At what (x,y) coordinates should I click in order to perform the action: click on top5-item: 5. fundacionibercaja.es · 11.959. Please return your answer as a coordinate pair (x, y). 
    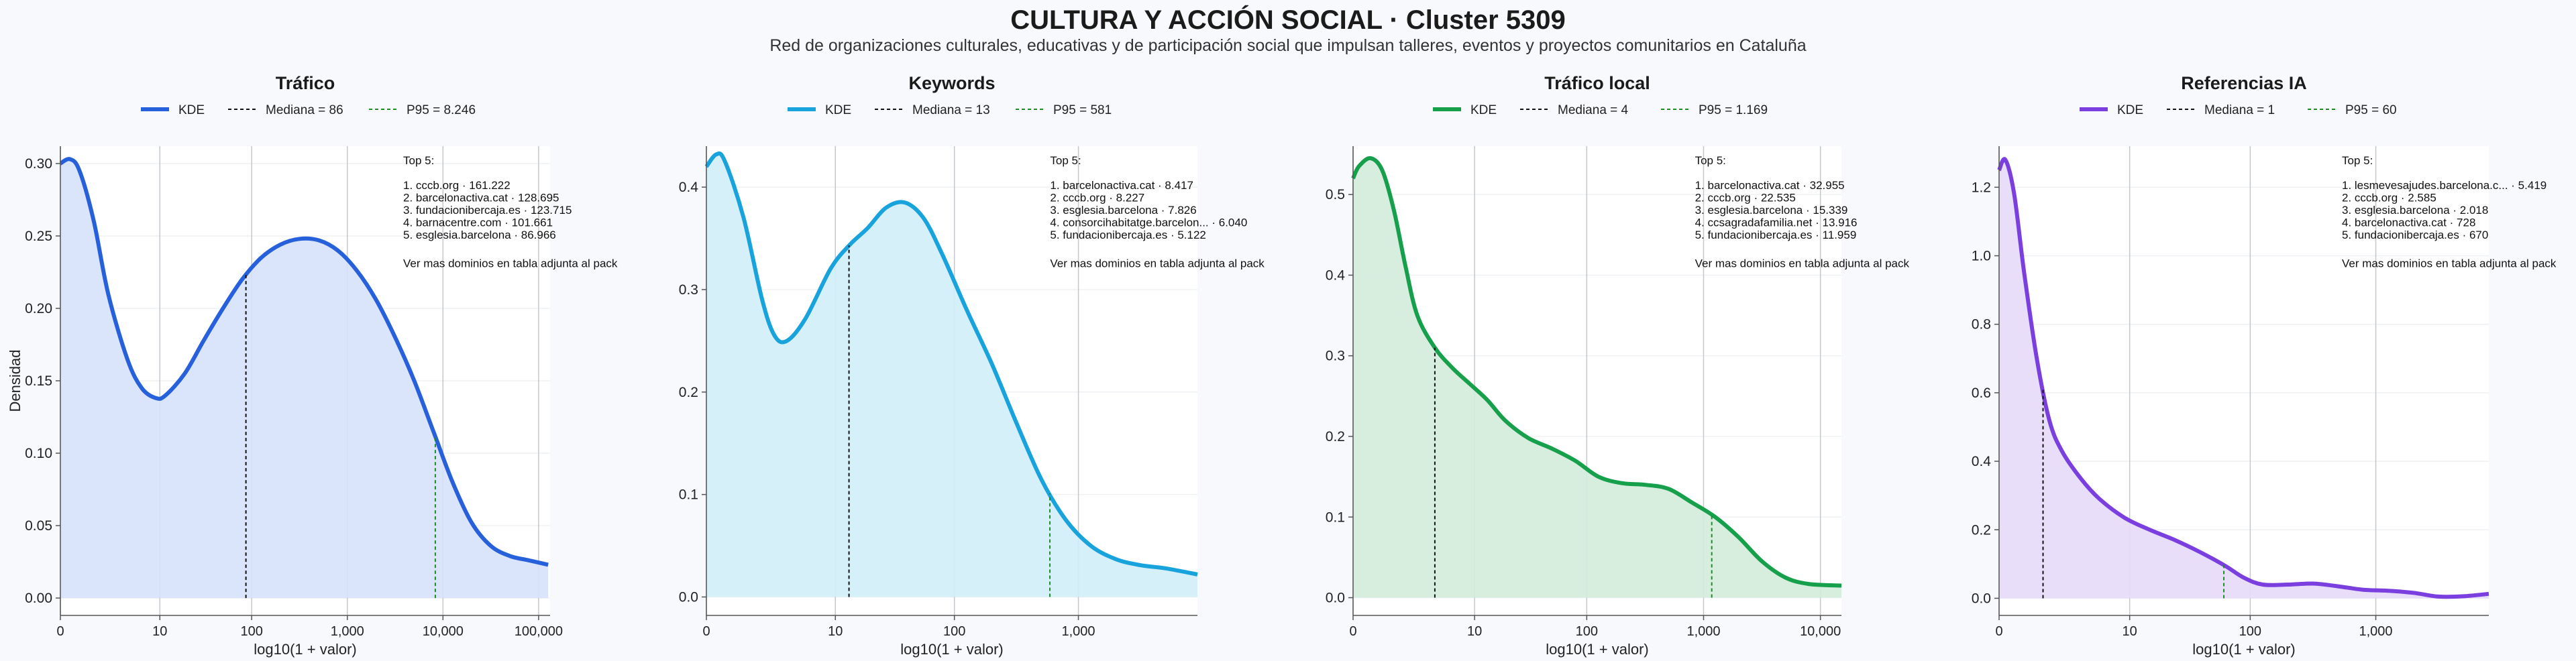
    Looking at the image, I should click on (1776, 235).